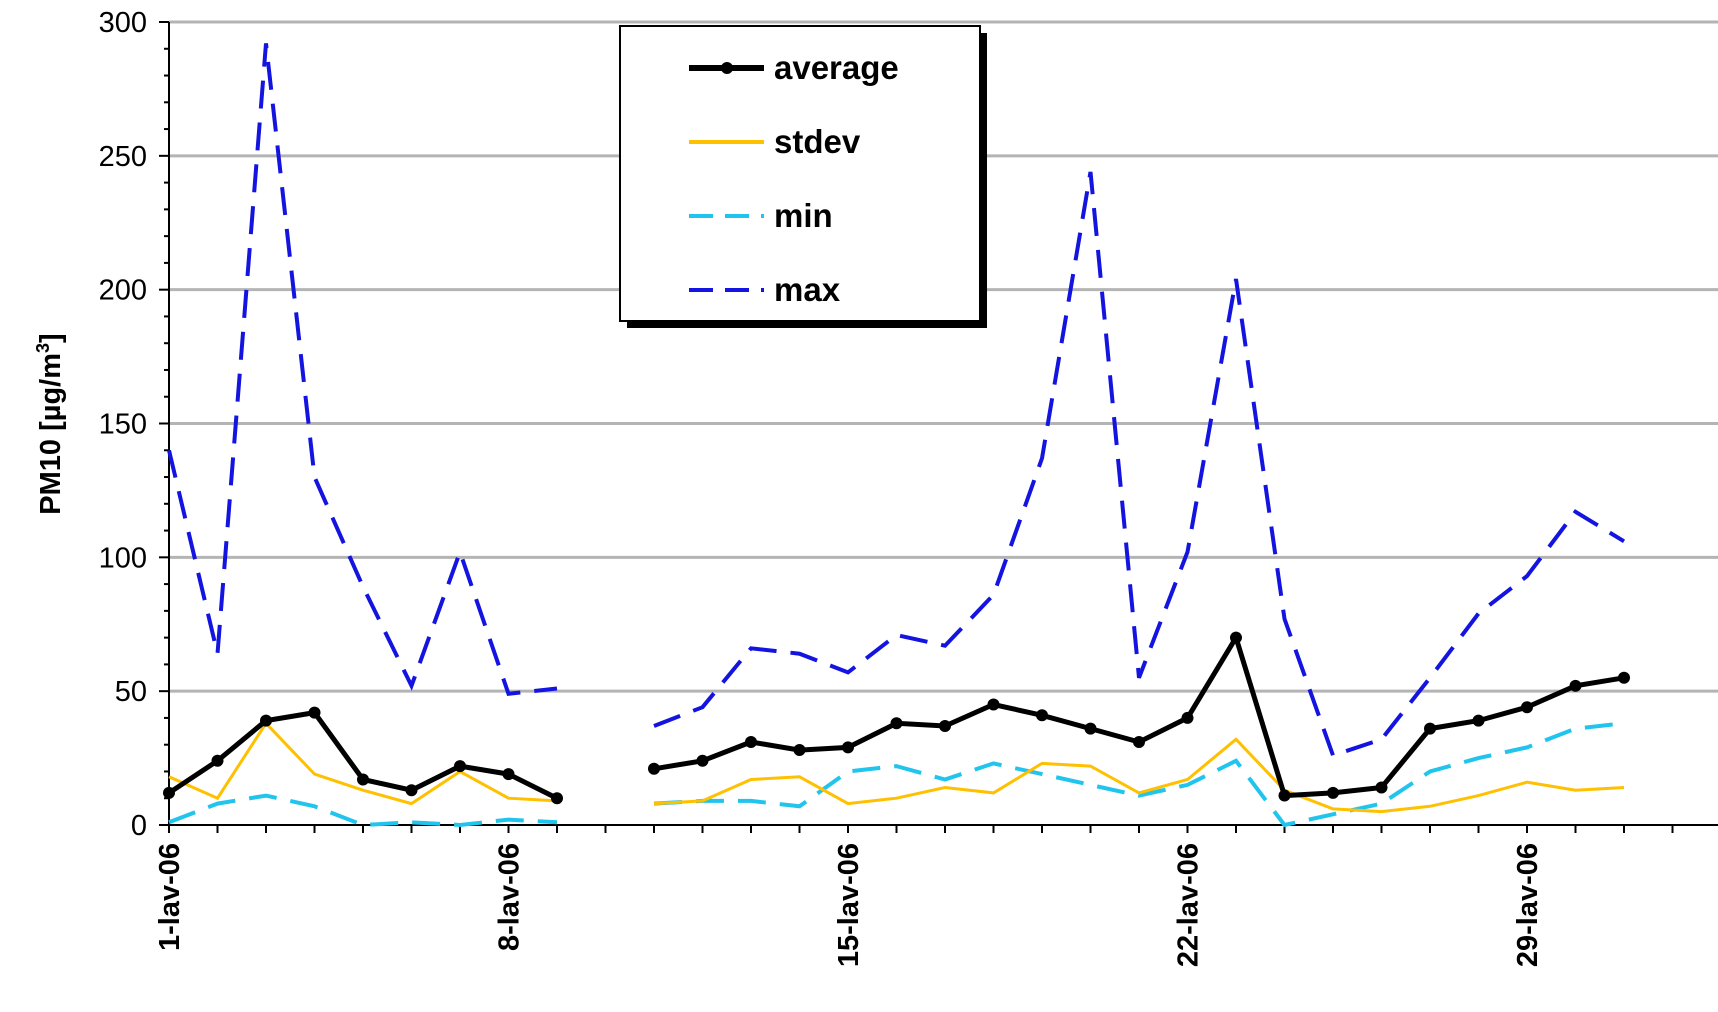 The height and width of the screenshot is (1012, 1718). I want to click on y-ticks: 0 50 100 150 200 250 300, so click(134, 424).